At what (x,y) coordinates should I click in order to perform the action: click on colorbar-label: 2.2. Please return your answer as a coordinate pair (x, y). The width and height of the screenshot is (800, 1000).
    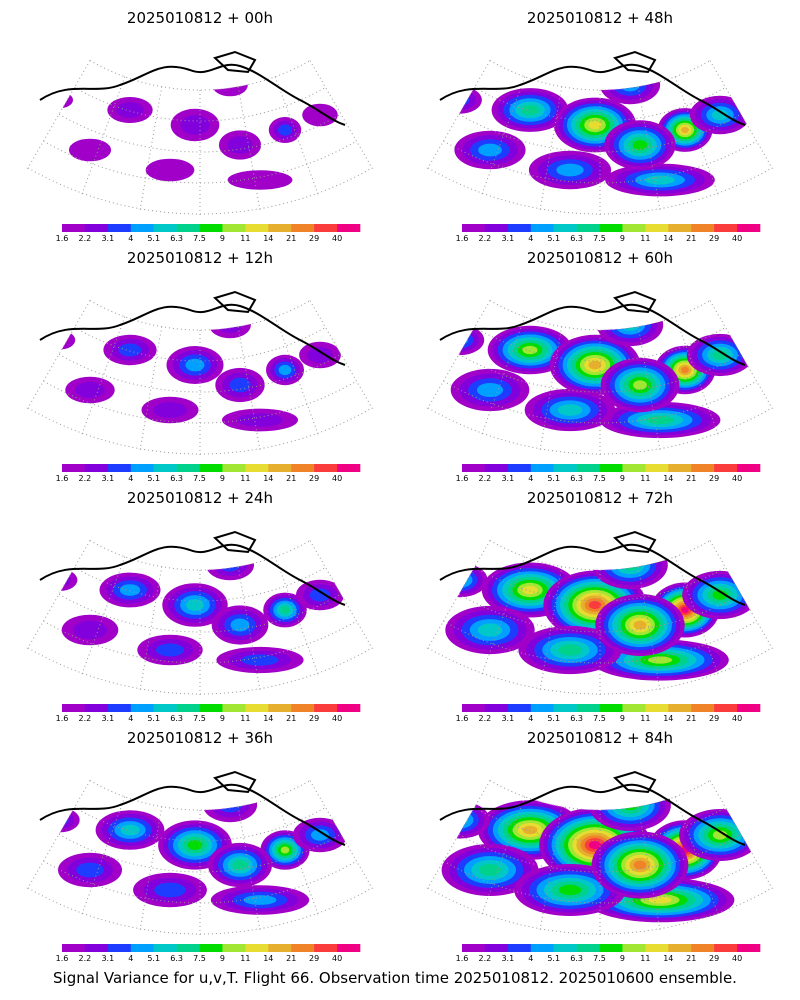
    Looking at the image, I should click on (85, 958).